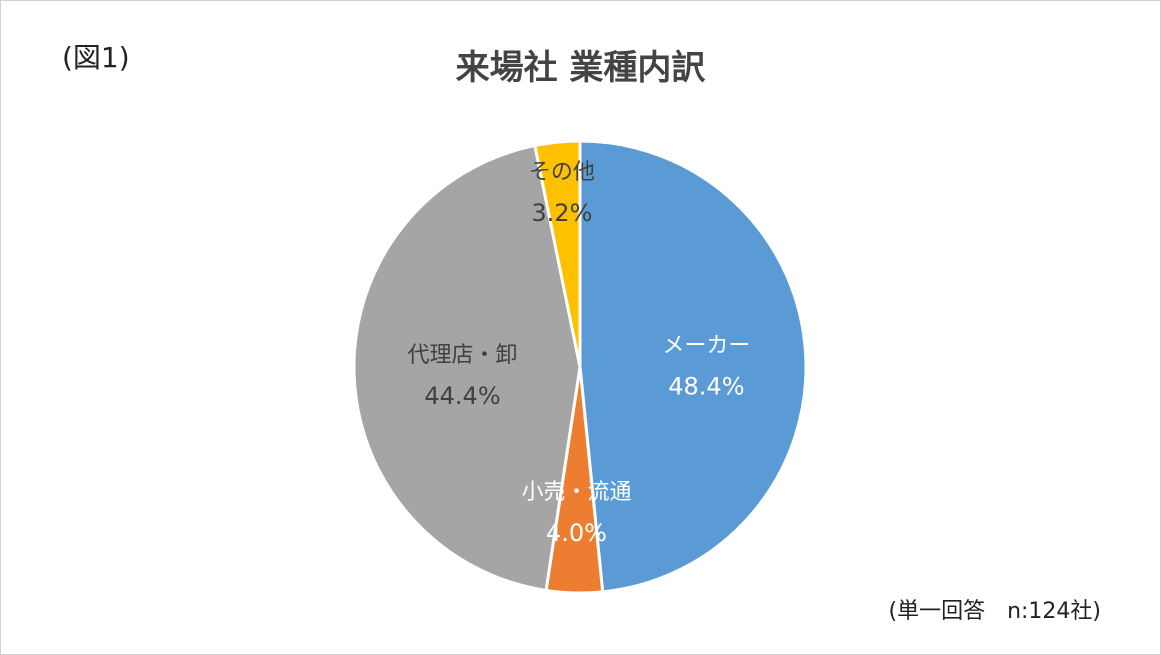 The height and width of the screenshot is (655, 1161). I want to click on slice-value-label: 48.4%, so click(706, 387).